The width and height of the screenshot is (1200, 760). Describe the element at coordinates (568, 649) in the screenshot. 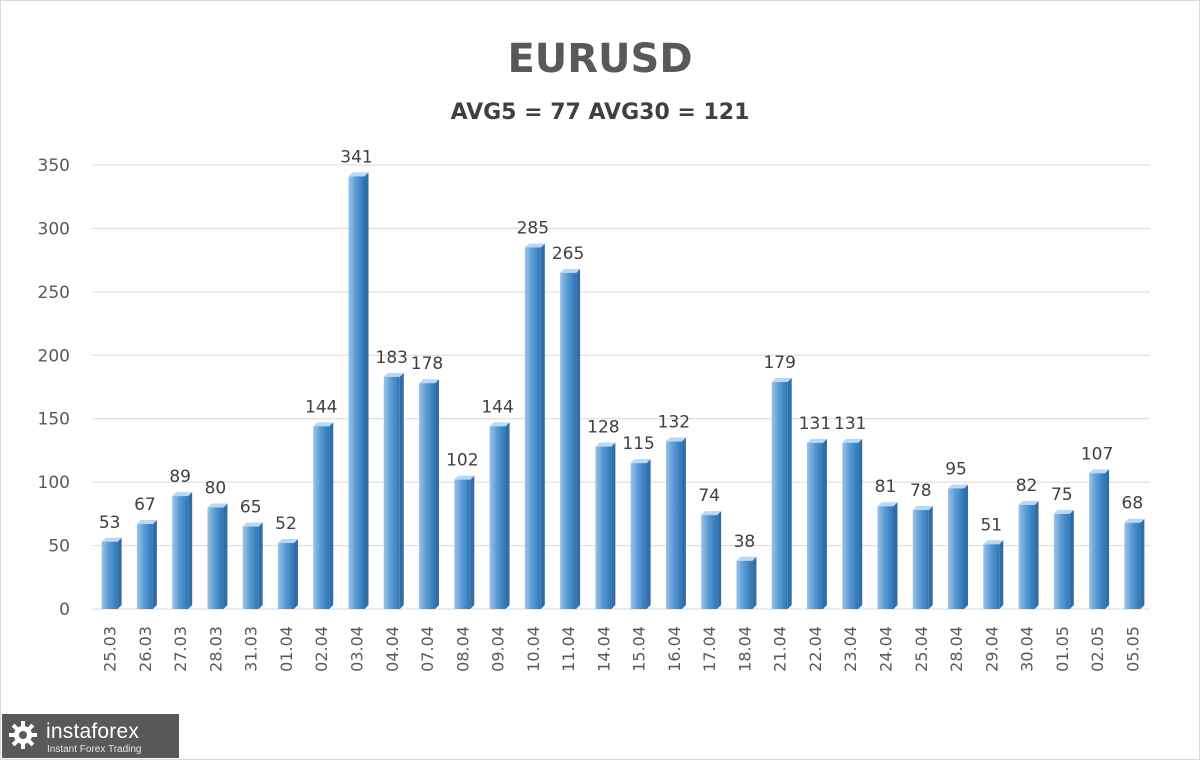

I see `x-tick-label: 11.04` at that location.